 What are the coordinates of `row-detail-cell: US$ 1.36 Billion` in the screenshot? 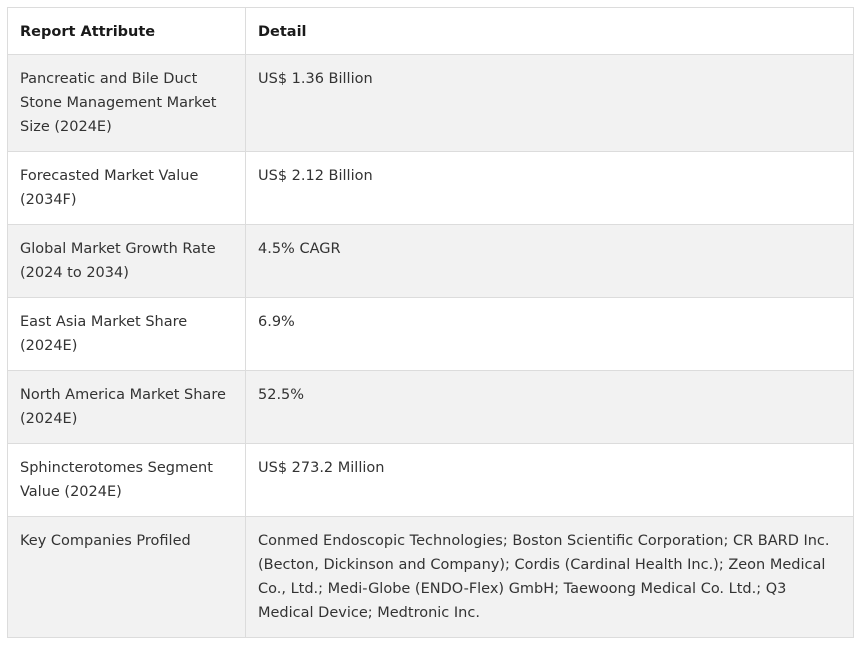 It's located at (549, 103).